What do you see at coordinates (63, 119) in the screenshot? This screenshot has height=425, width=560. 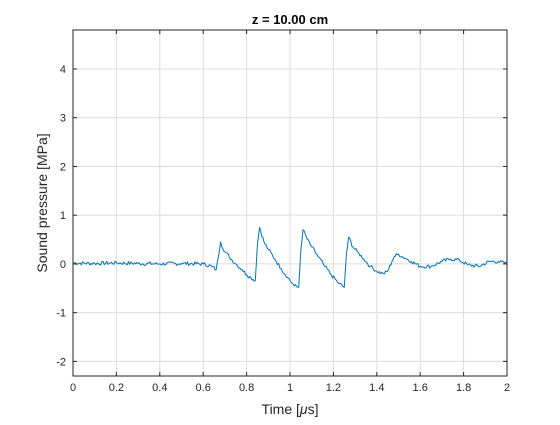 I see `y-tick-label: 3` at bounding box center [63, 119].